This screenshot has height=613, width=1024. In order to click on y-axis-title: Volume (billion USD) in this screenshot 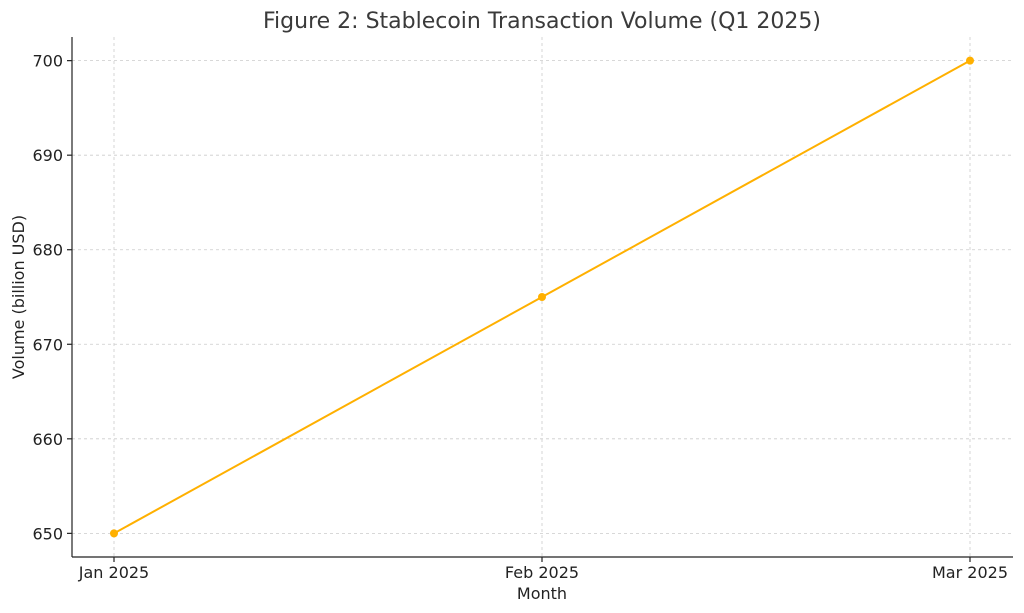, I will do `click(18, 297)`.